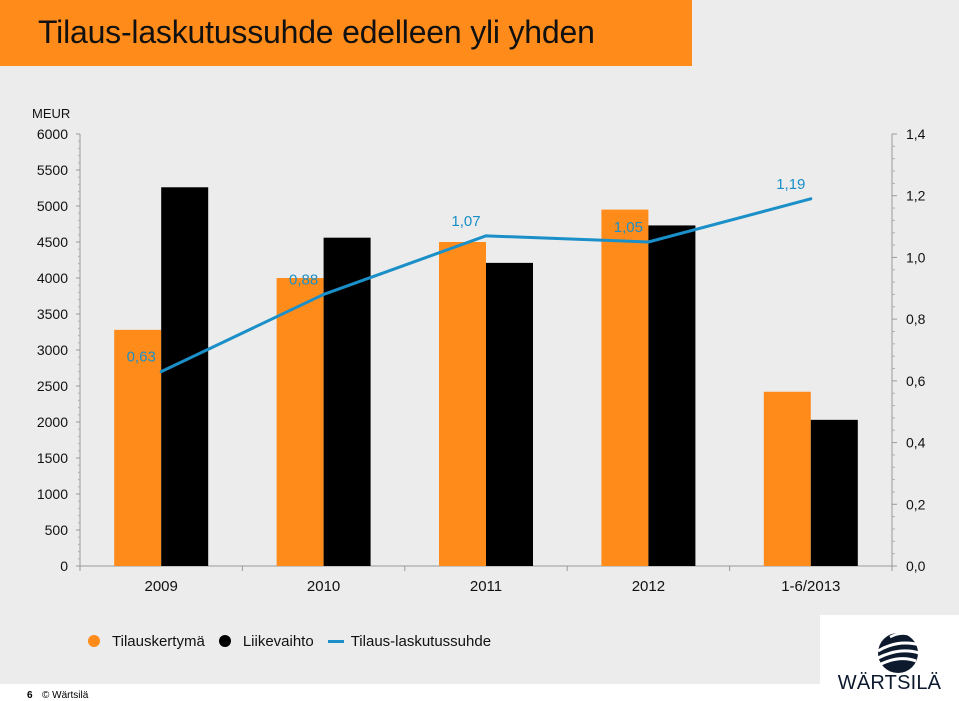  I want to click on ratio-data-label: 0,63, so click(141, 357).